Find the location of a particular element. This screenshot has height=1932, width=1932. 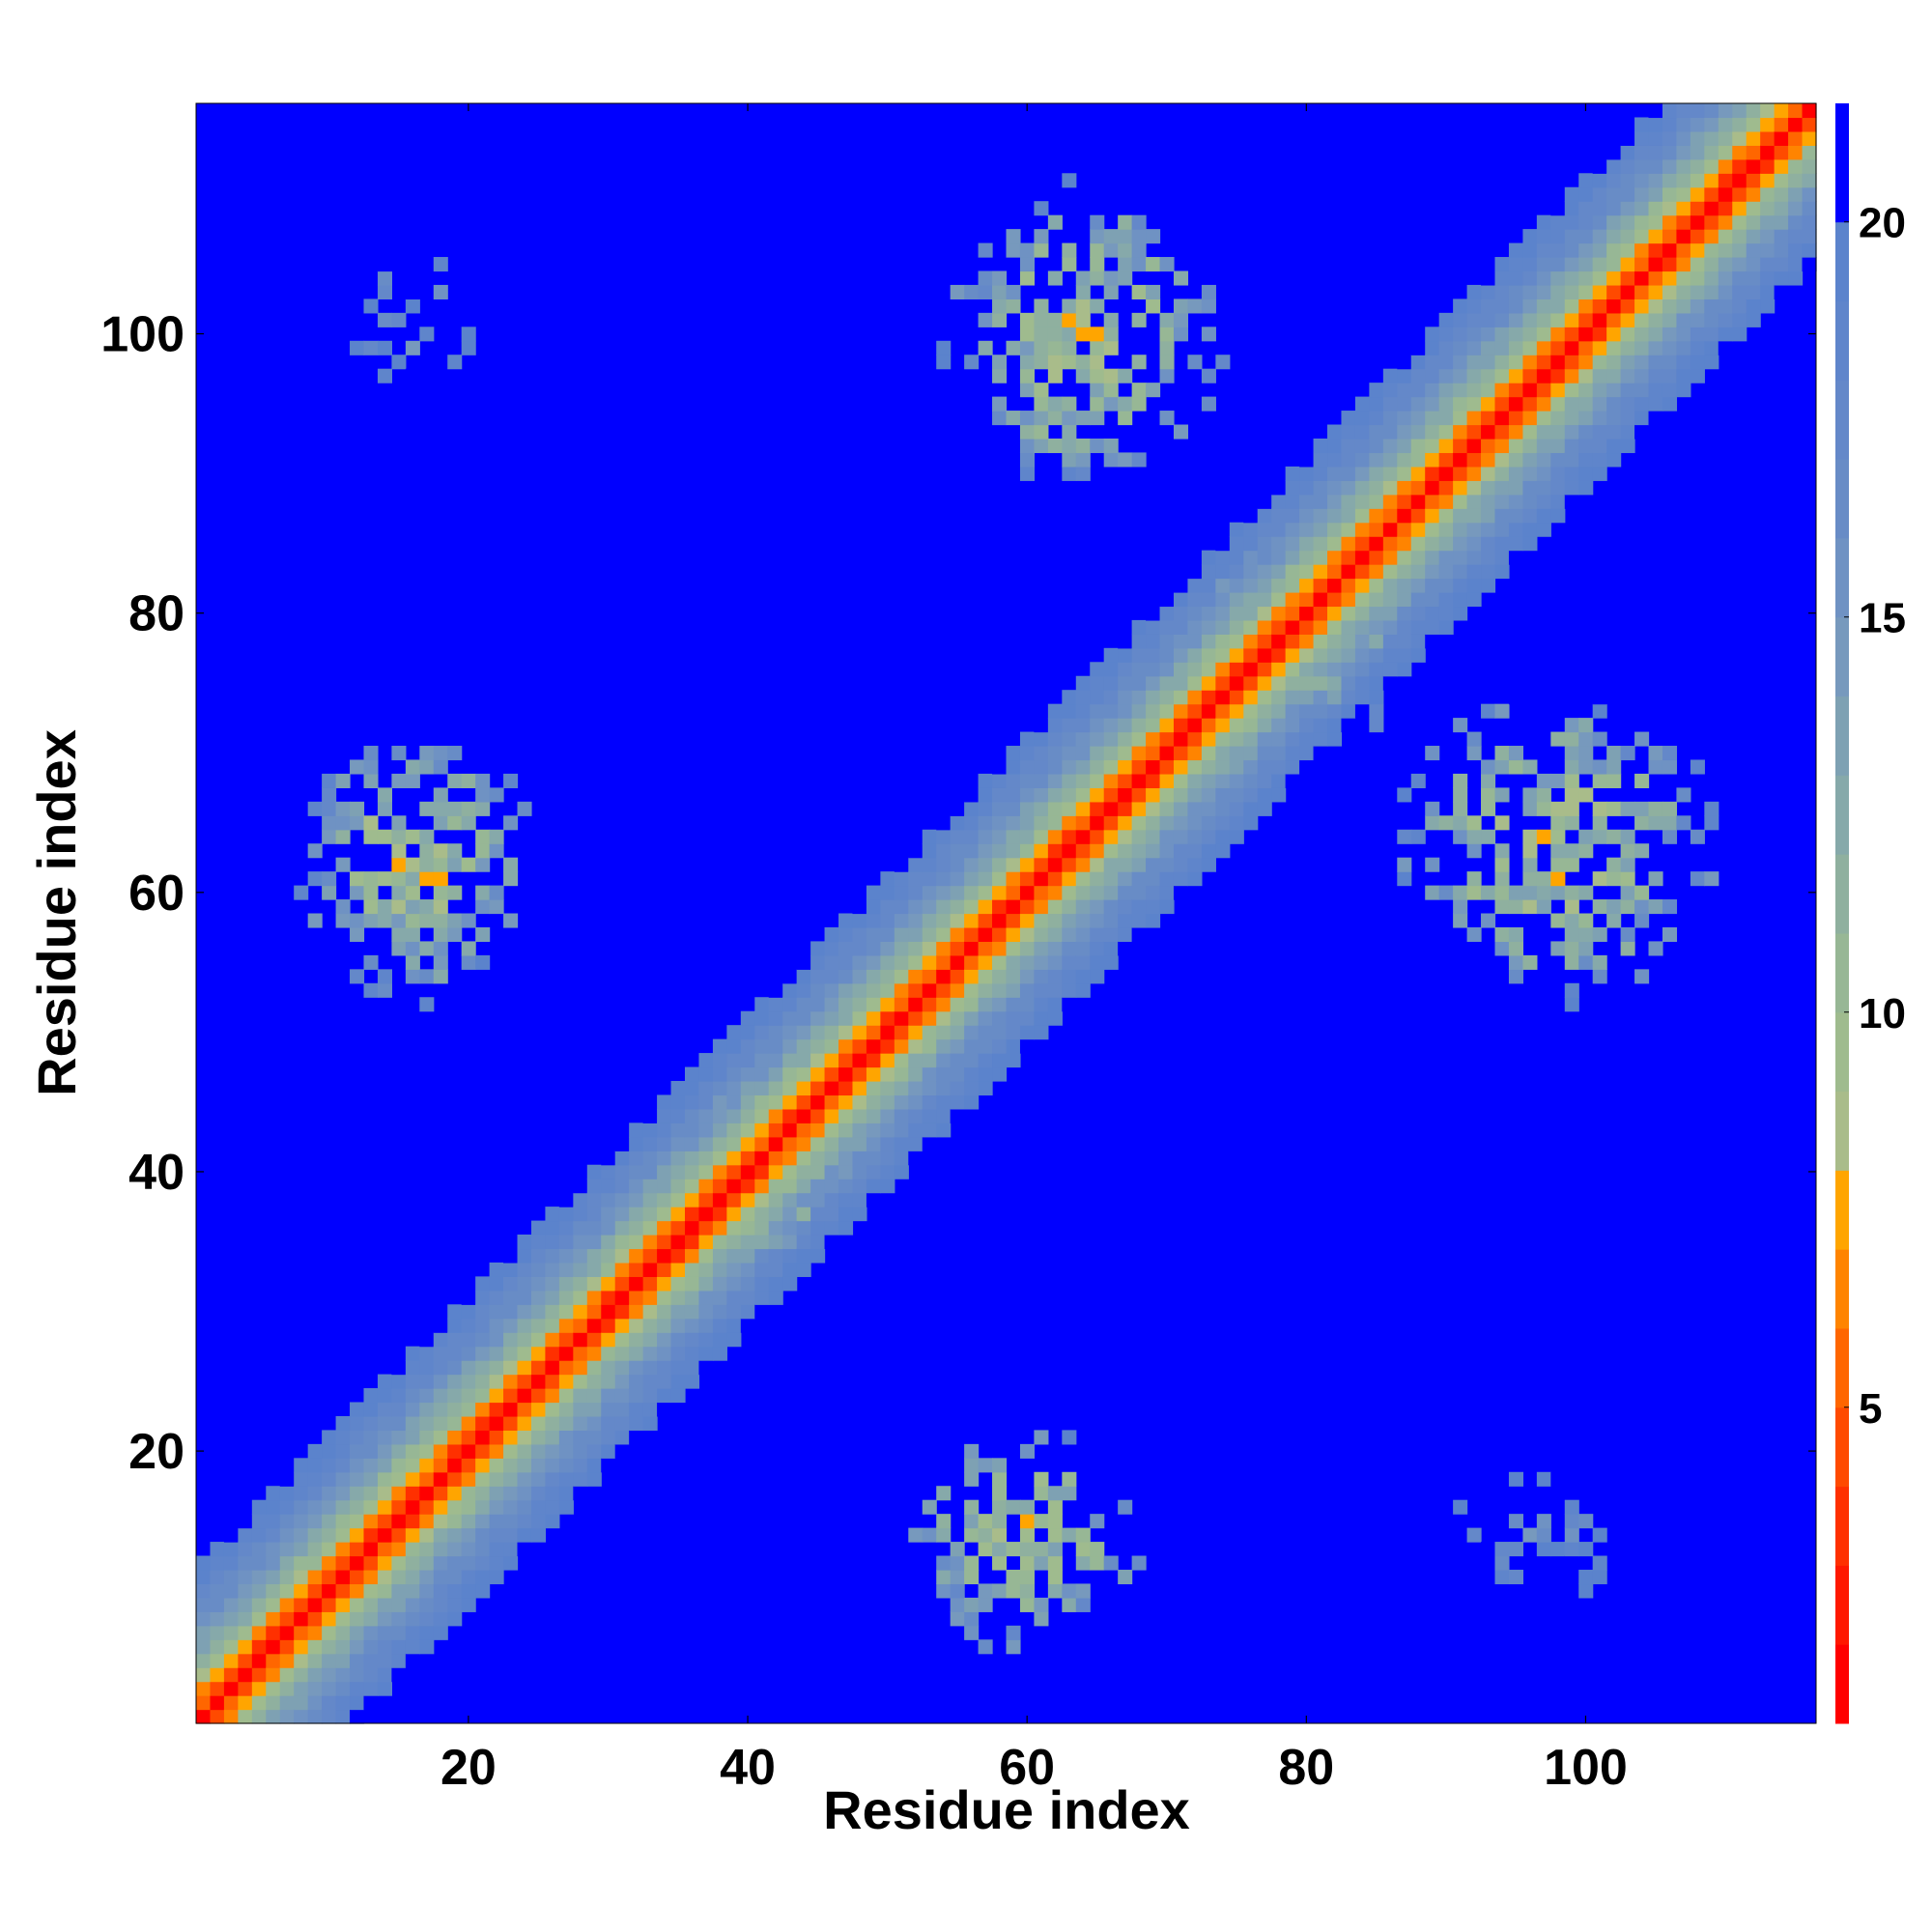

colorbar-segment is located at coordinates (1842, 1684).